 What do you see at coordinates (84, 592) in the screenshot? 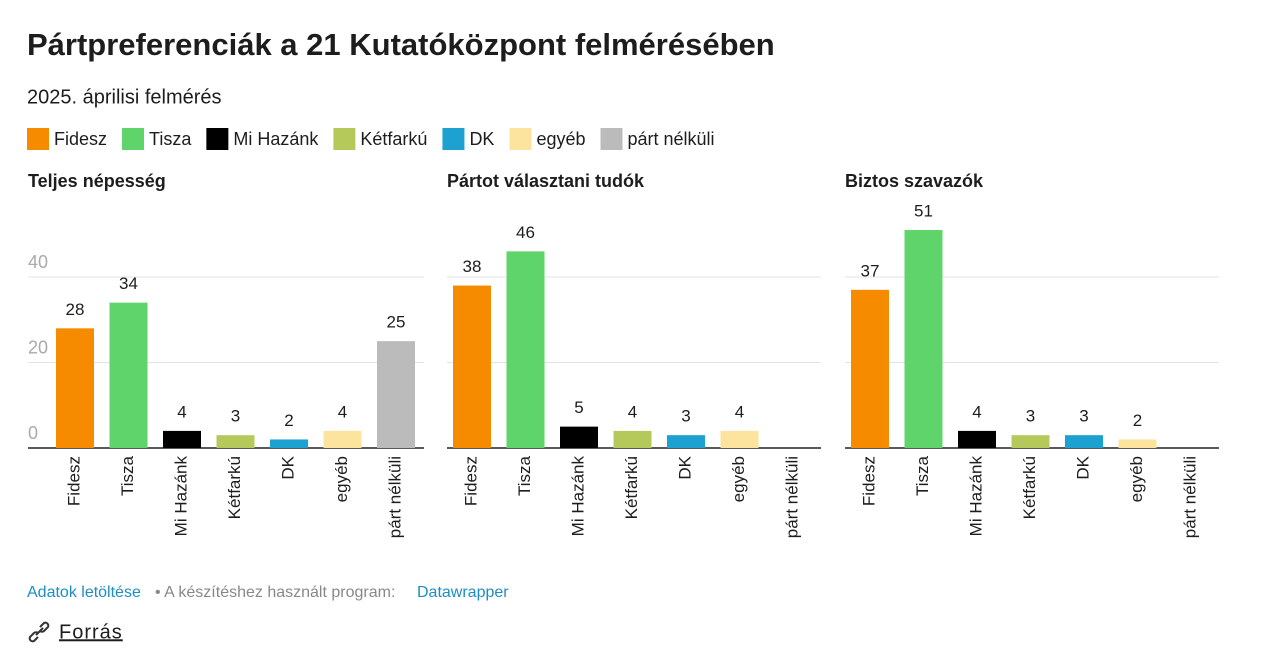
I see `download-link: Adatok letöltése` at bounding box center [84, 592].